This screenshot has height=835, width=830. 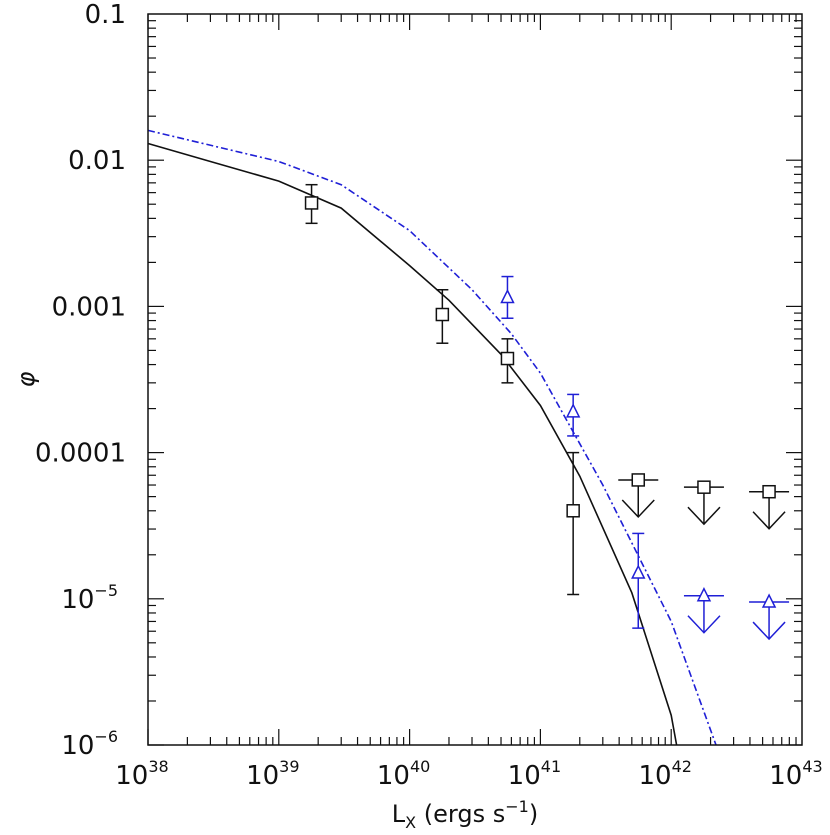 What do you see at coordinates (664, 774) in the screenshot?
I see `x-tick-label: 1042` at bounding box center [664, 774].